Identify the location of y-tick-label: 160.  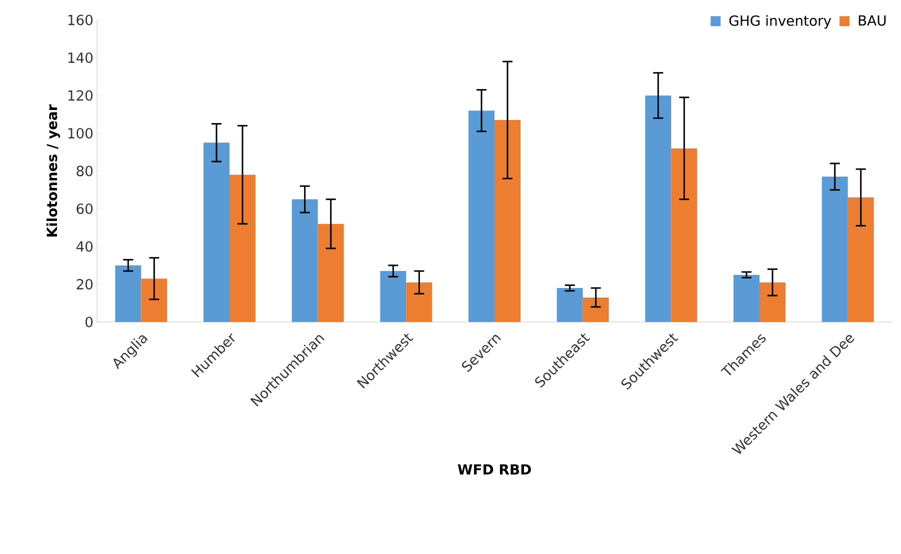
(80, 20).